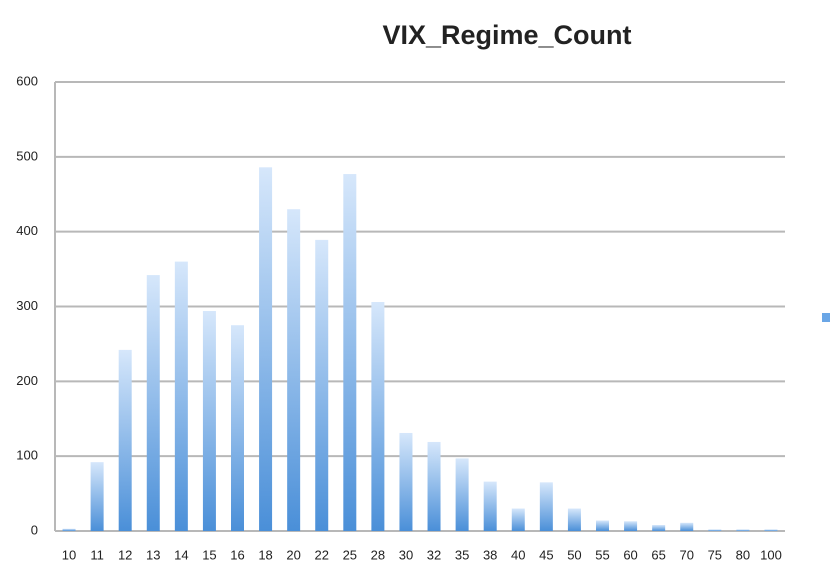  Describe the element at coordinates (97, 554) in the screenshot. I see `x-tick-label: 11` at that location.